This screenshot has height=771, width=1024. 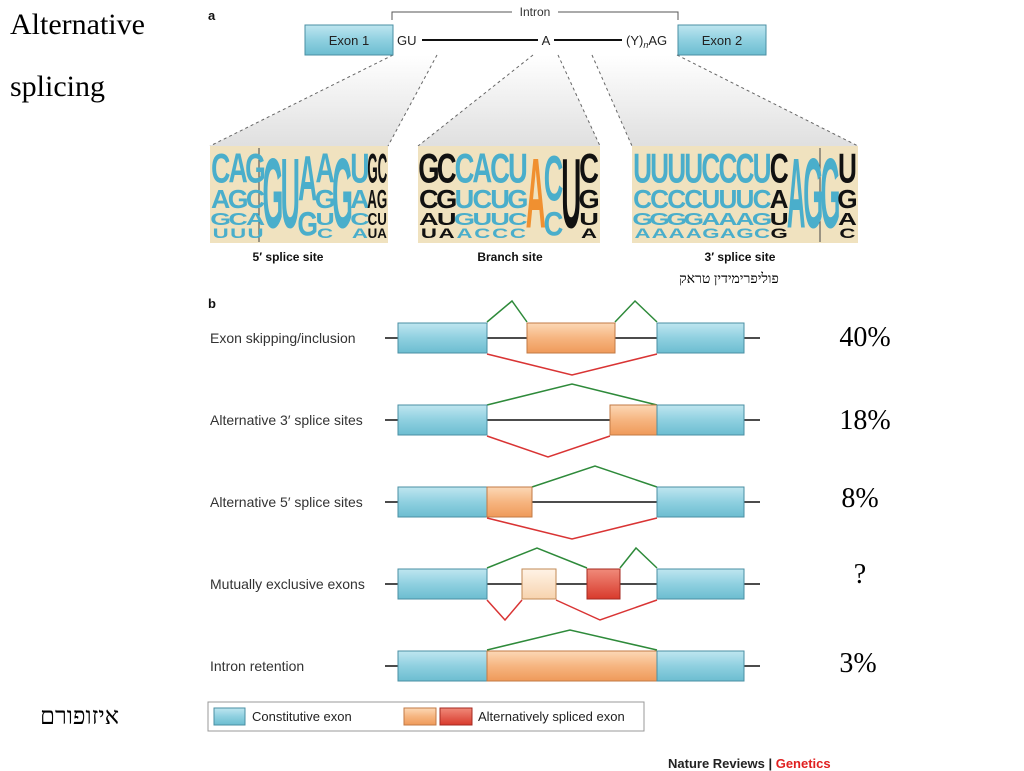 What do you see at coordinates (509, 100) in the screenshot?
I see `cone-branch` at bounding box center [509, 100].